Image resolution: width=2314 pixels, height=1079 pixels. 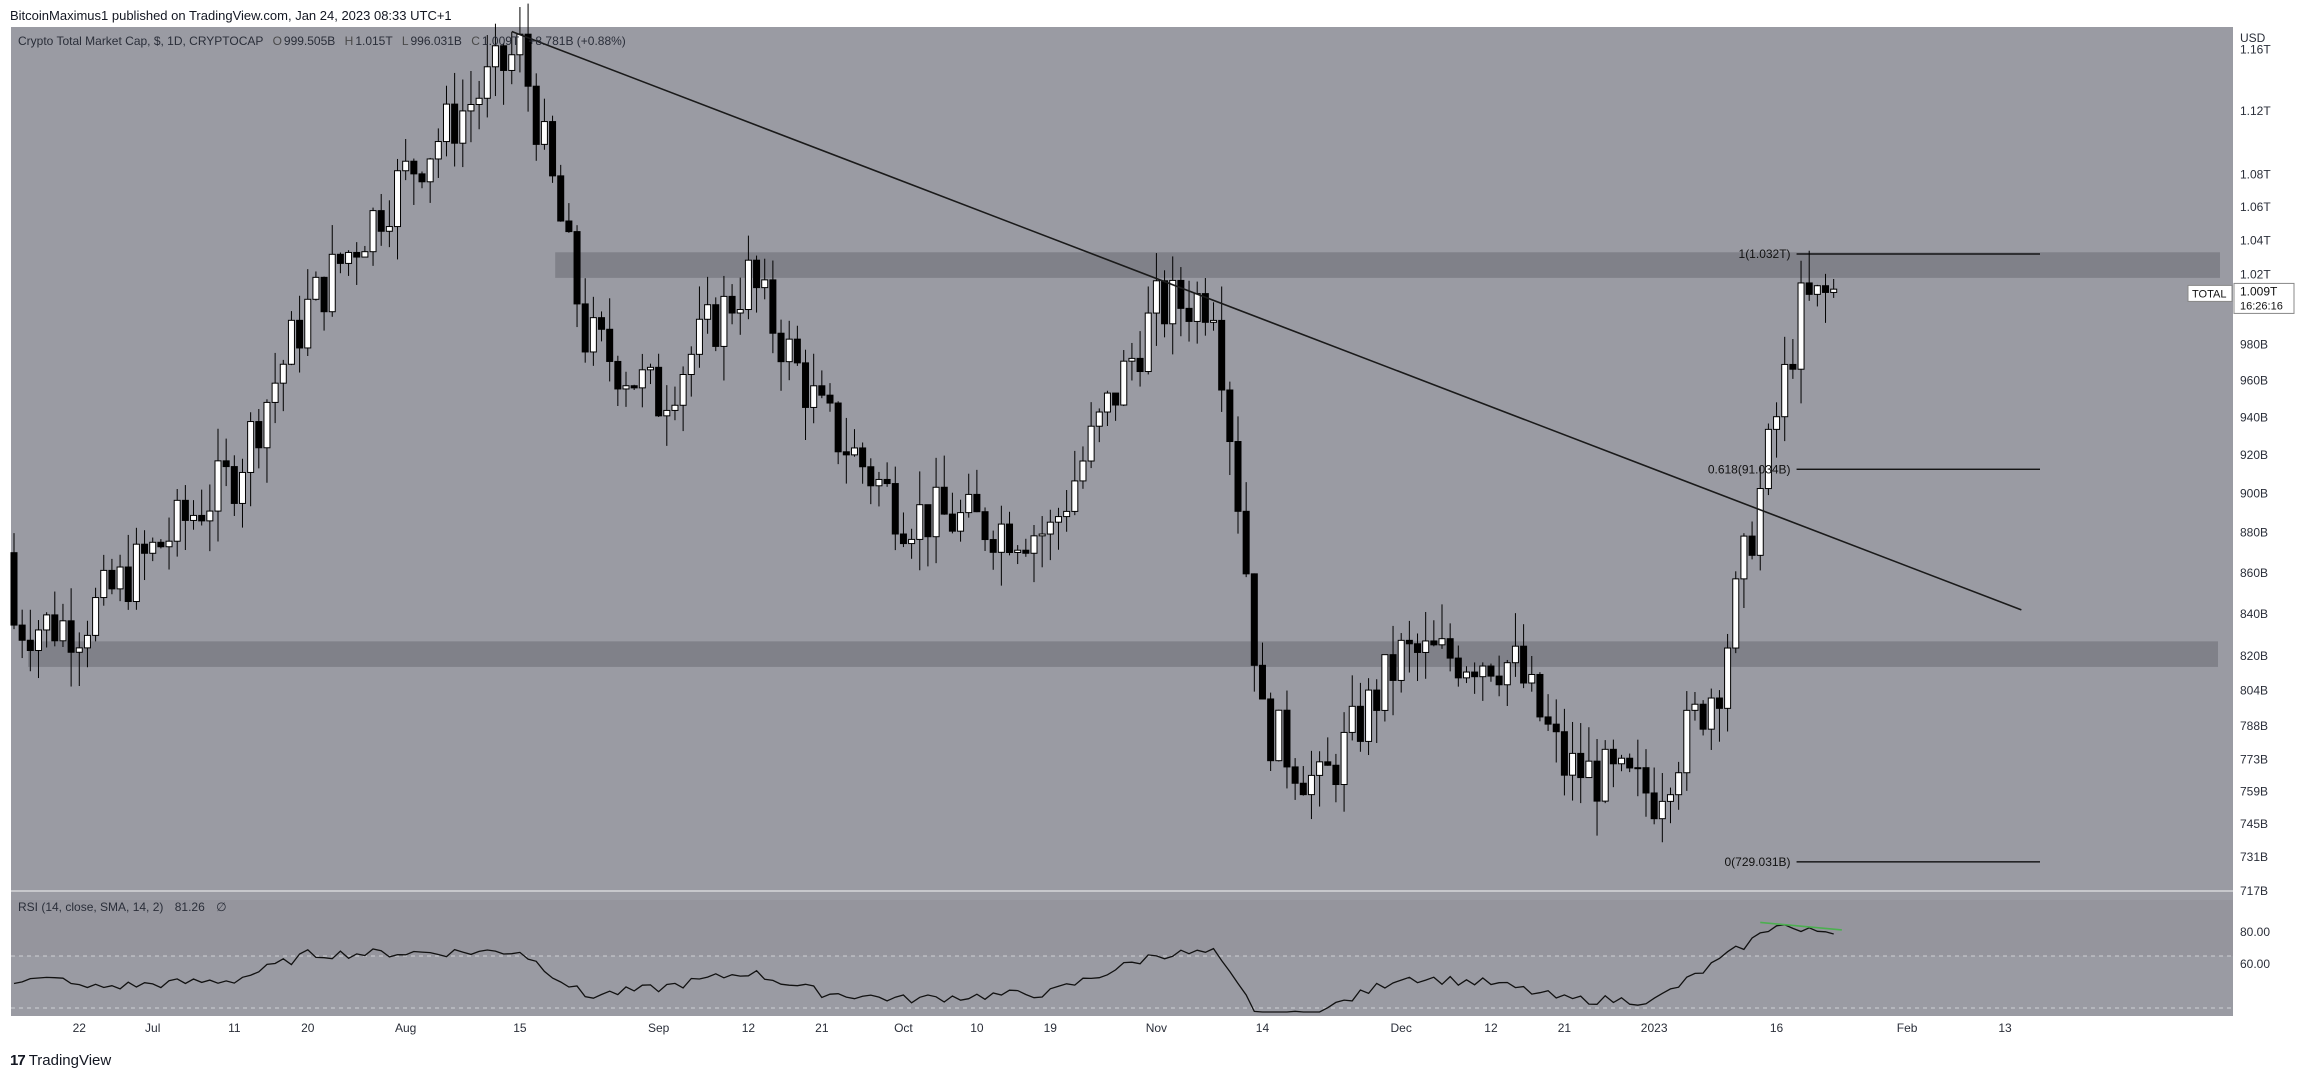 What do you see at coordinates (2254, 726) in the screenshot?
I see `price-tick: 788B` at bounding box center [2254, 726].